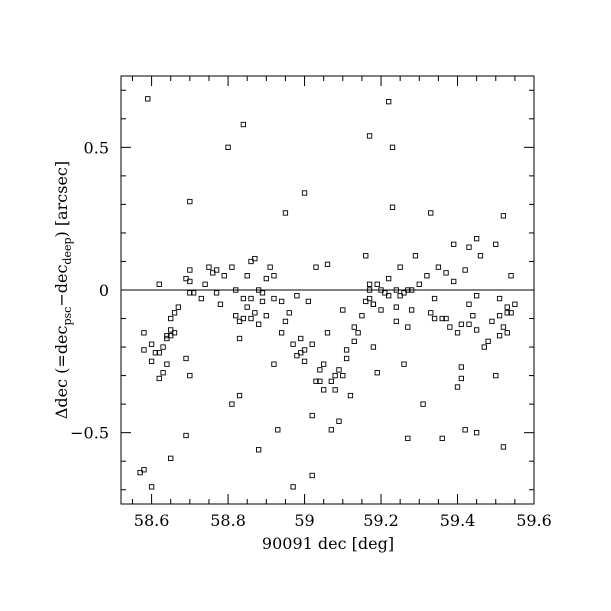 The width and height of the screenshot is (611, 611). What do you see at coordinates (152, 520) in the screenshot?
I see `x-tick-label: 58.6` at bounding box center [152, 520].